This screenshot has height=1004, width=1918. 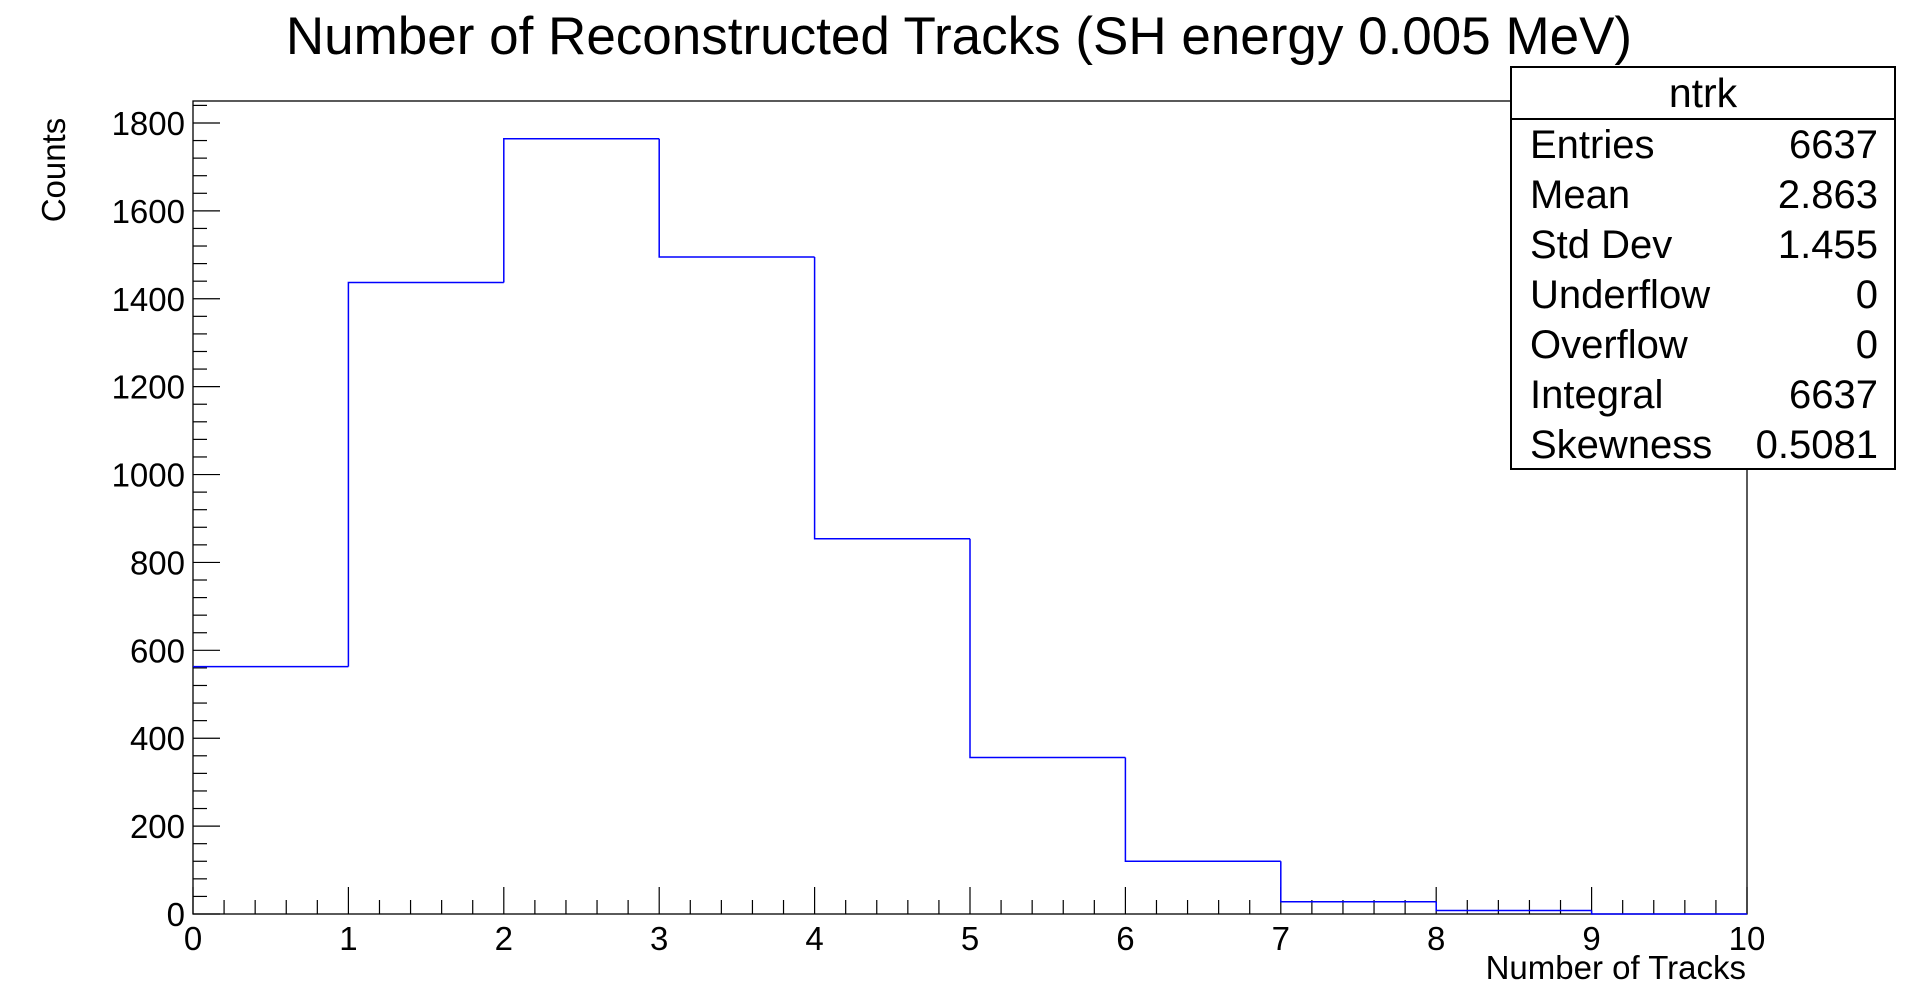 I want to click on stats-label: Skewness, so click(x=1621, y=445).